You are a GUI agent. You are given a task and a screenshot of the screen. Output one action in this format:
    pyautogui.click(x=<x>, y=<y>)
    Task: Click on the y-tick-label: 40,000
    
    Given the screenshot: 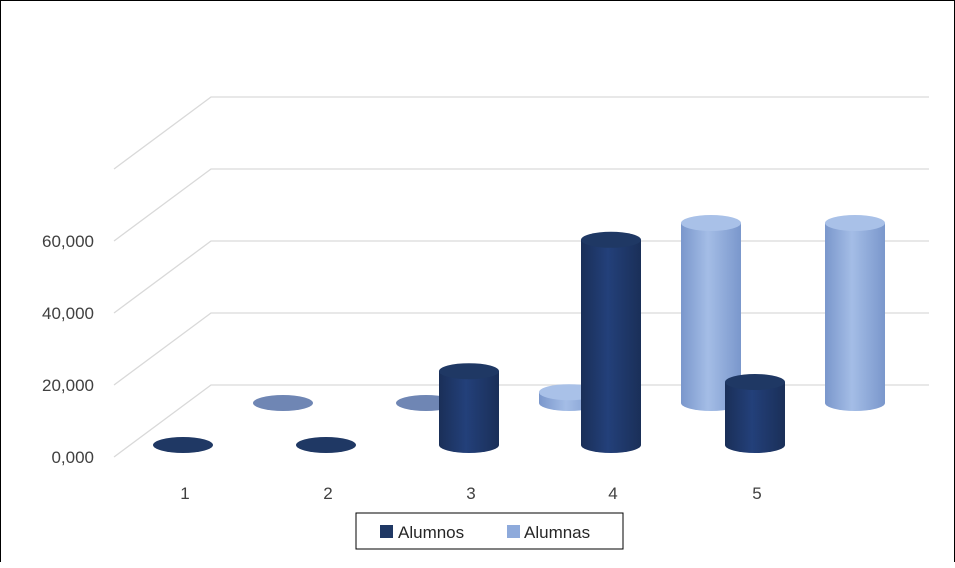 What is the action you would take?
    pyautogui.click(x=68, y=313)
    